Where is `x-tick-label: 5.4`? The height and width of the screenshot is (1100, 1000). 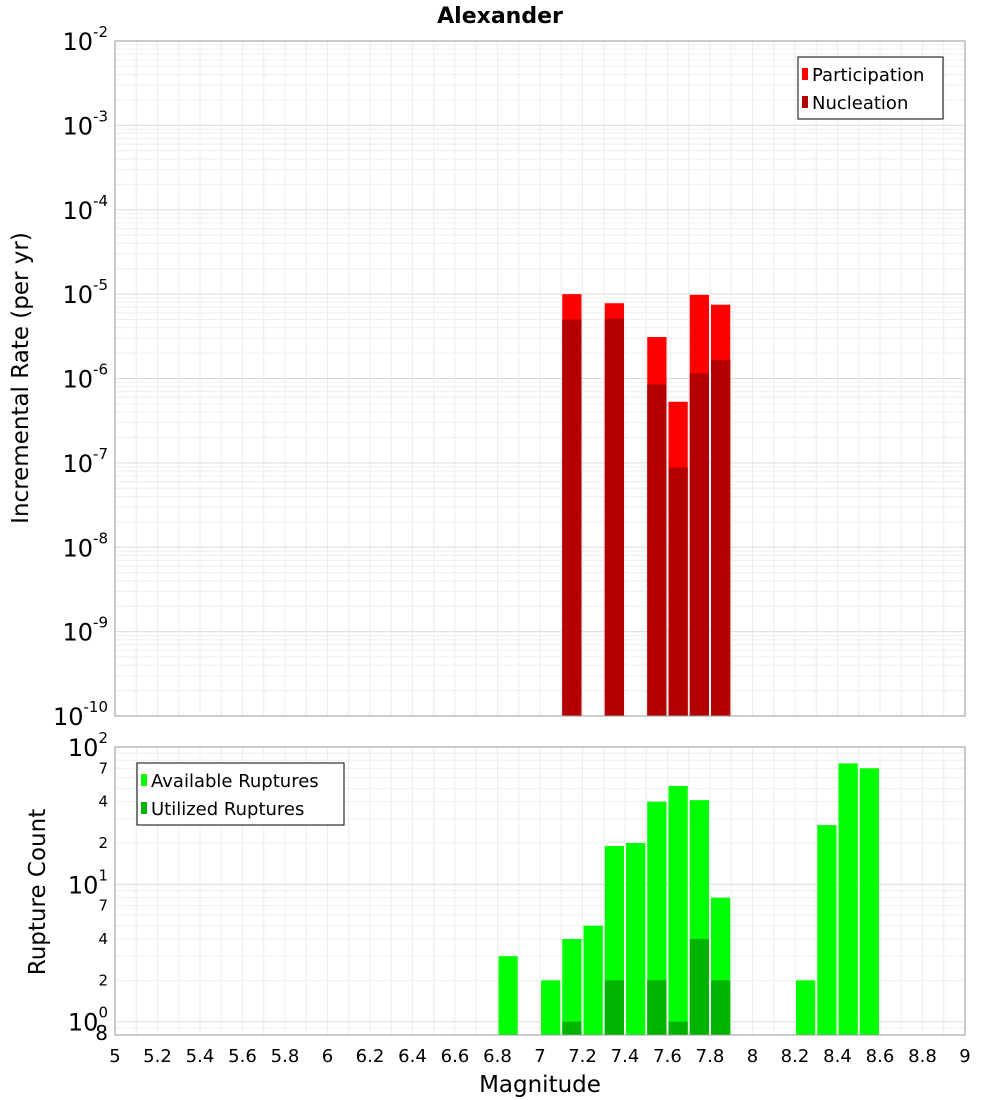
x-tick-label: 5.4 is located at coordinates (200, 1056).